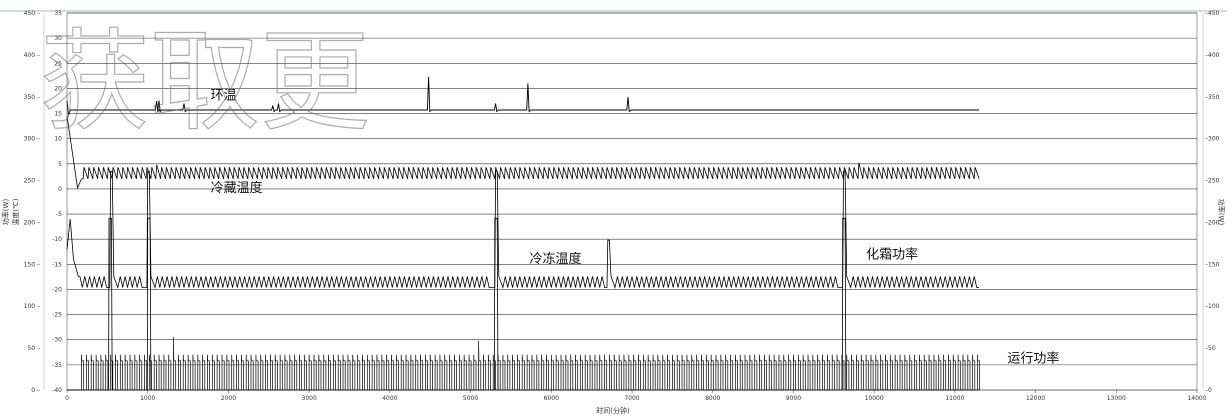  I want to click on x-tick-label: 1000, so click(147, 398).